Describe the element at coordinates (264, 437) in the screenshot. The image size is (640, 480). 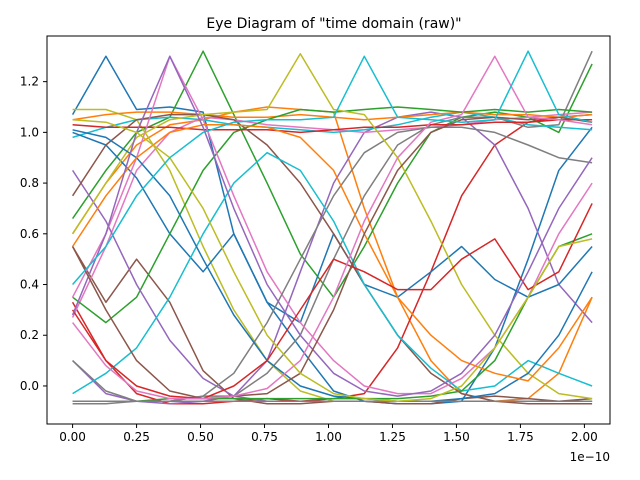
I see `x-tick-label: 0.75` at that location.